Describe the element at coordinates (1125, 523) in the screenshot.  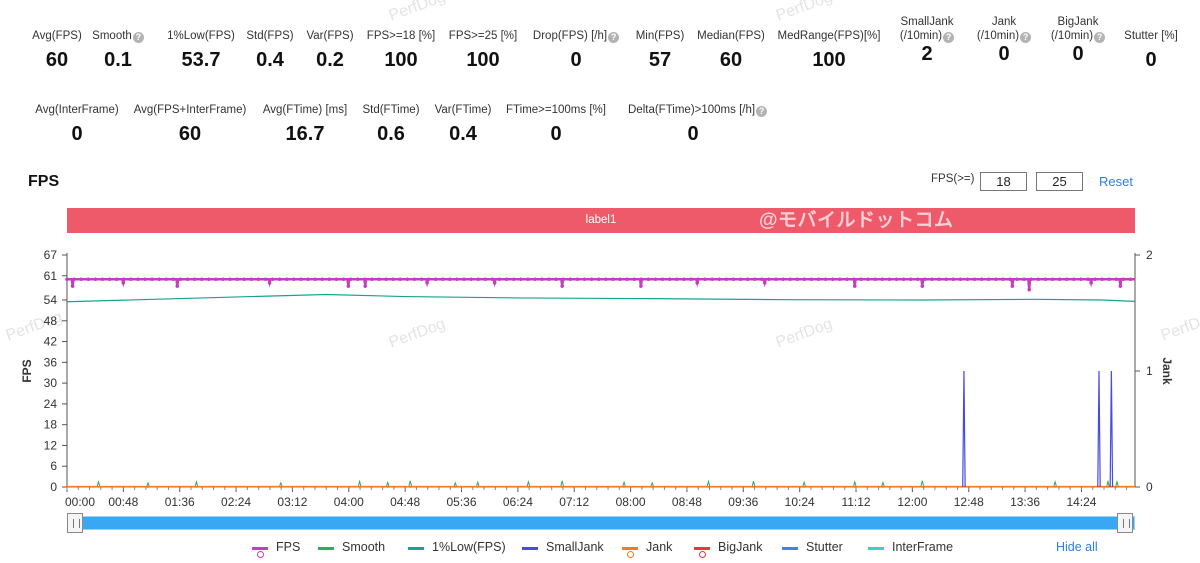
I see `slider-handle-right` at that location.